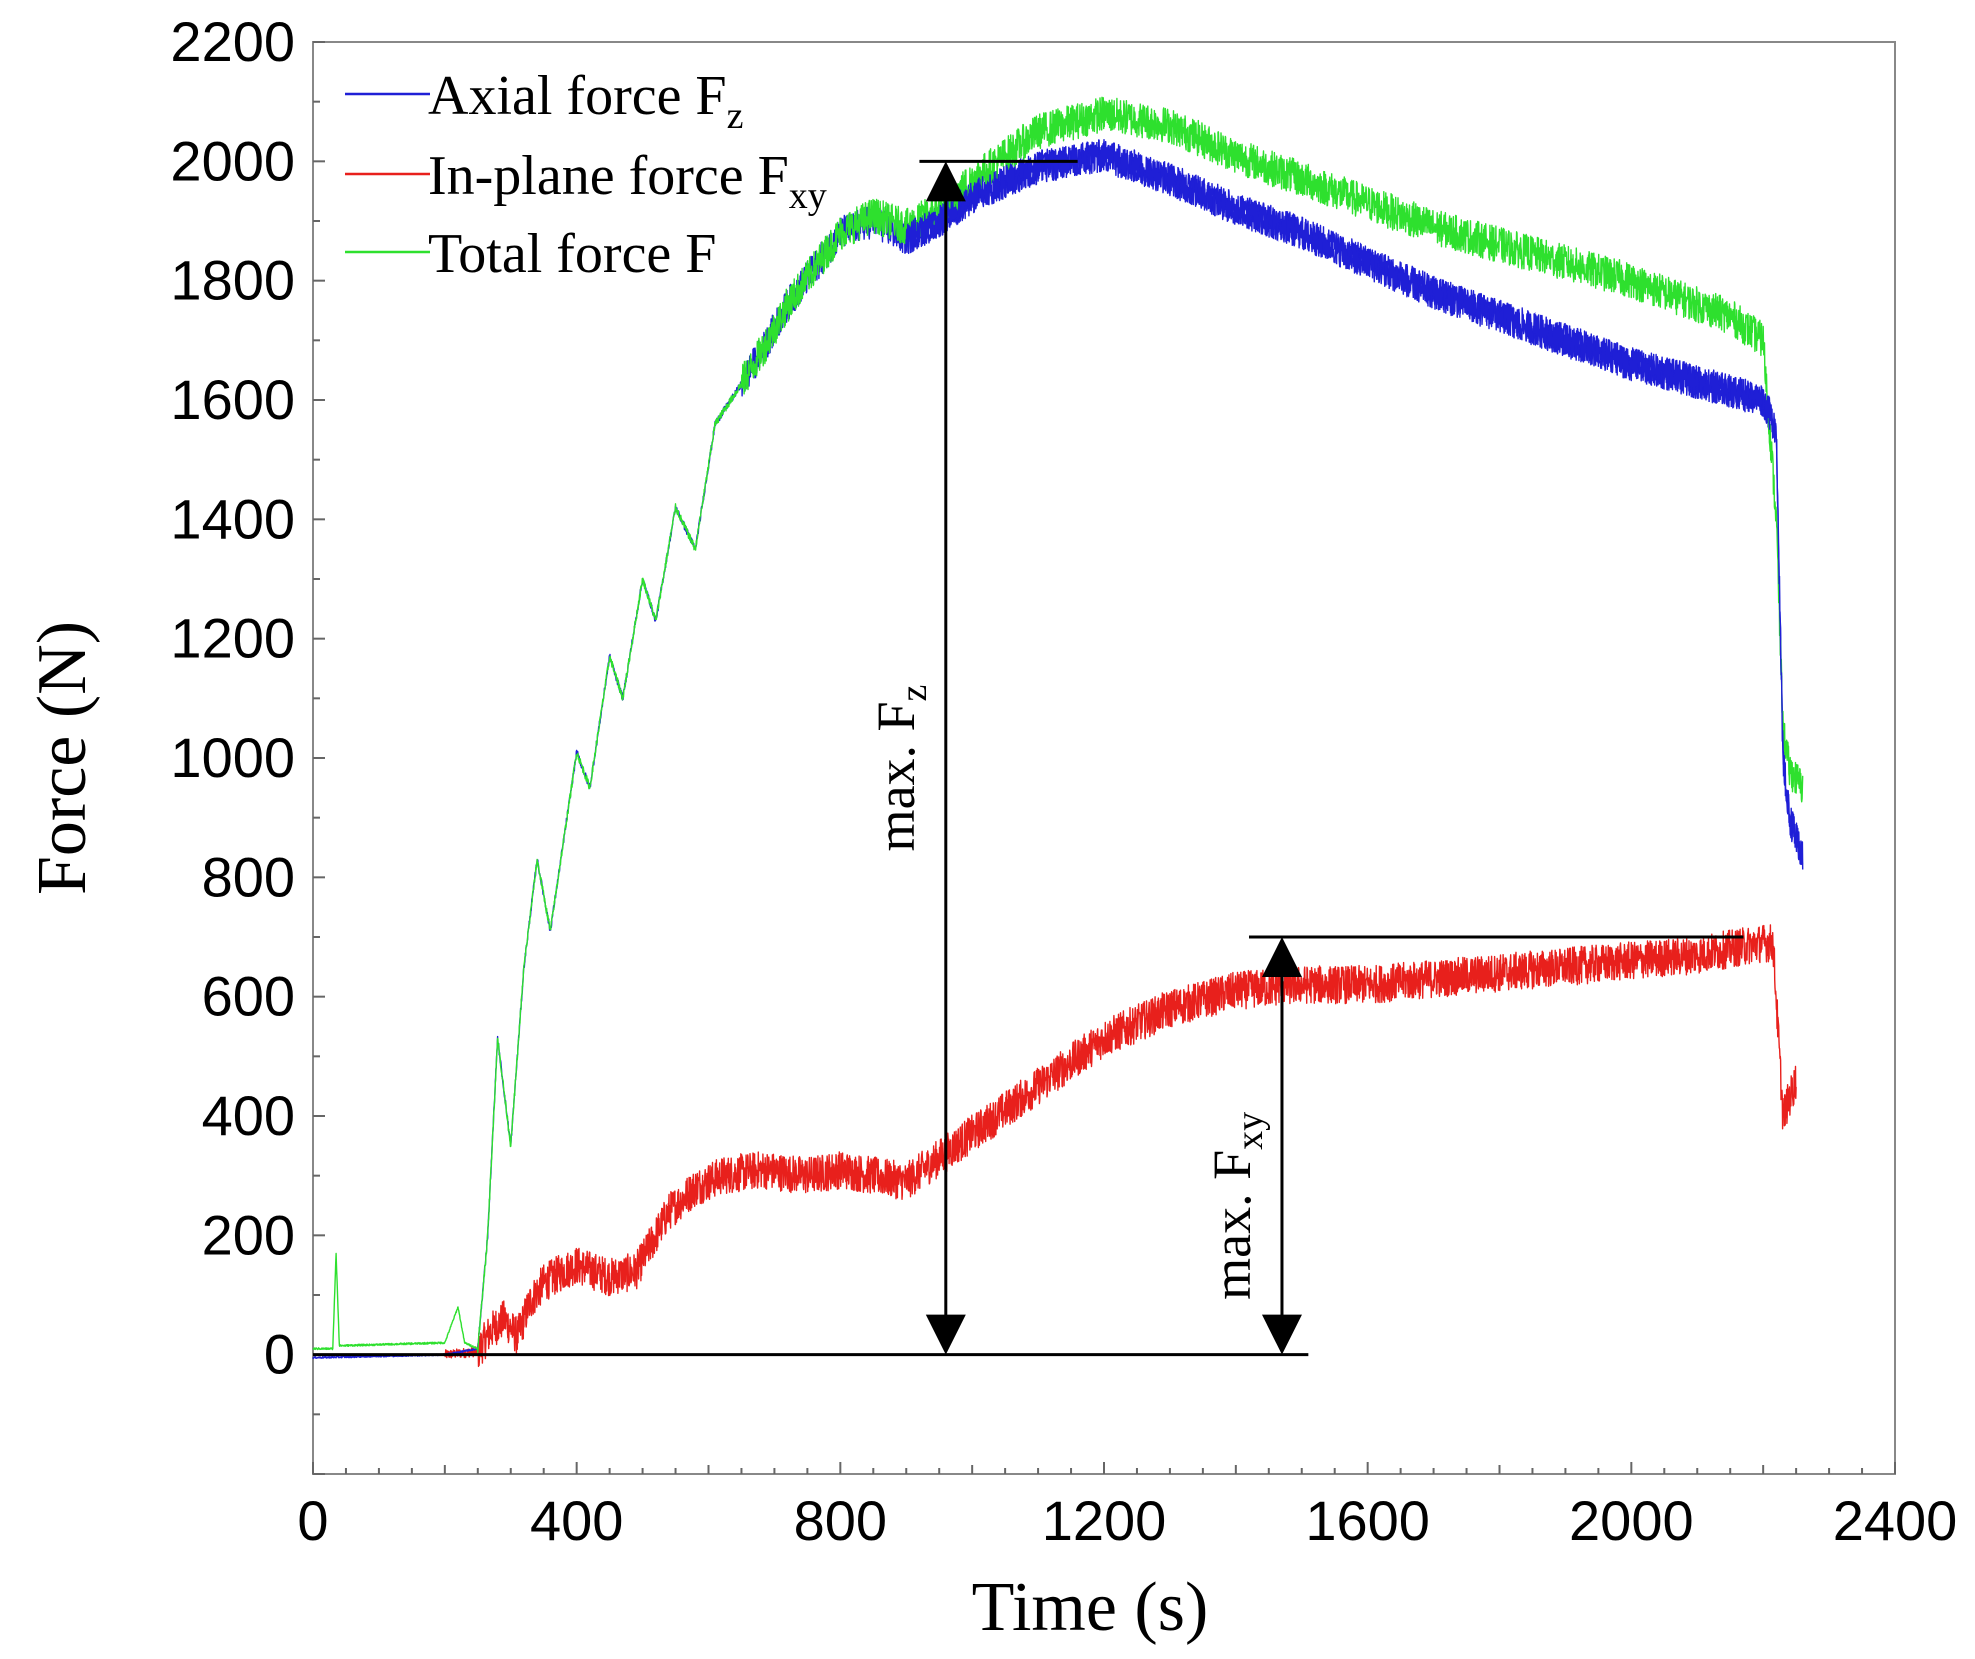 The width and height of the screenshot is (1975, 1659). What do you see at coordinates (232, 638) in the screenshot?
I see `y-tick-label: 1200` at bounding box center [232, 638].